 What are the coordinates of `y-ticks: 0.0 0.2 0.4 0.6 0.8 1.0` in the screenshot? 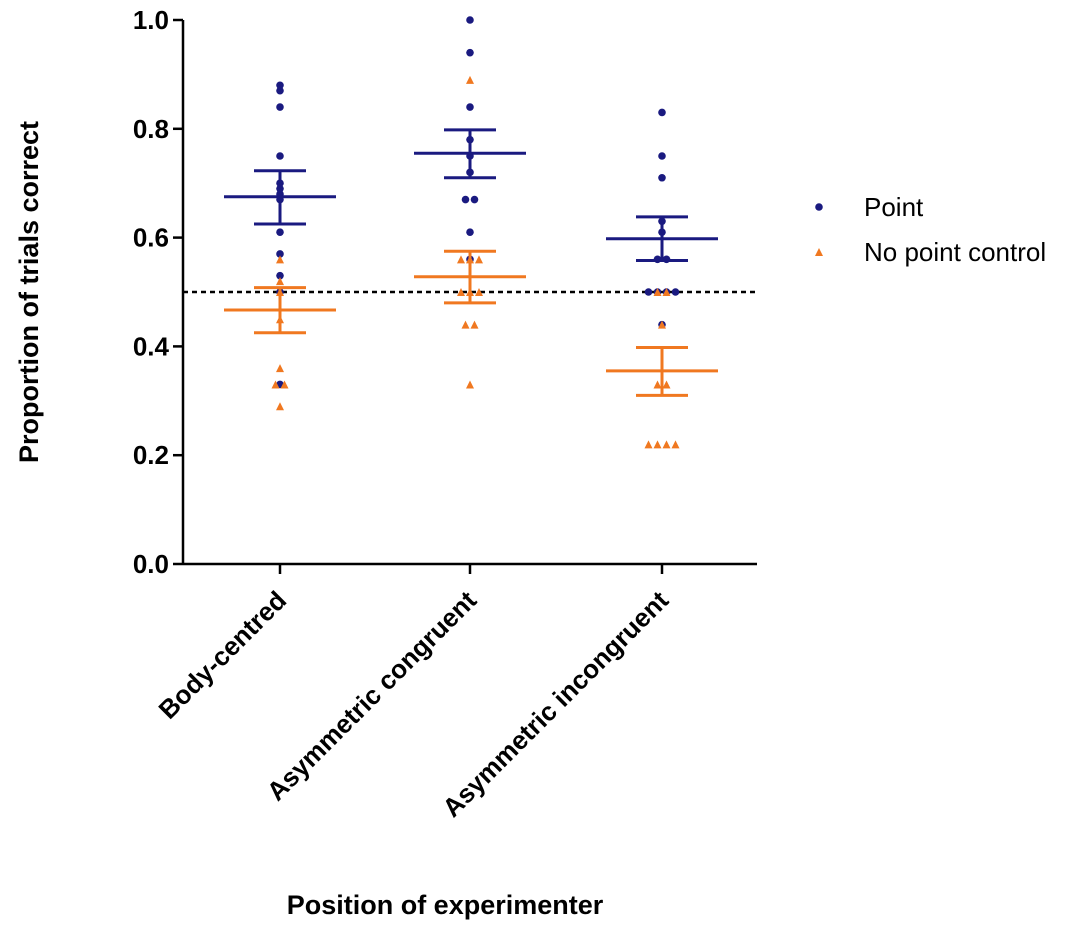 It's located at (158, 292).